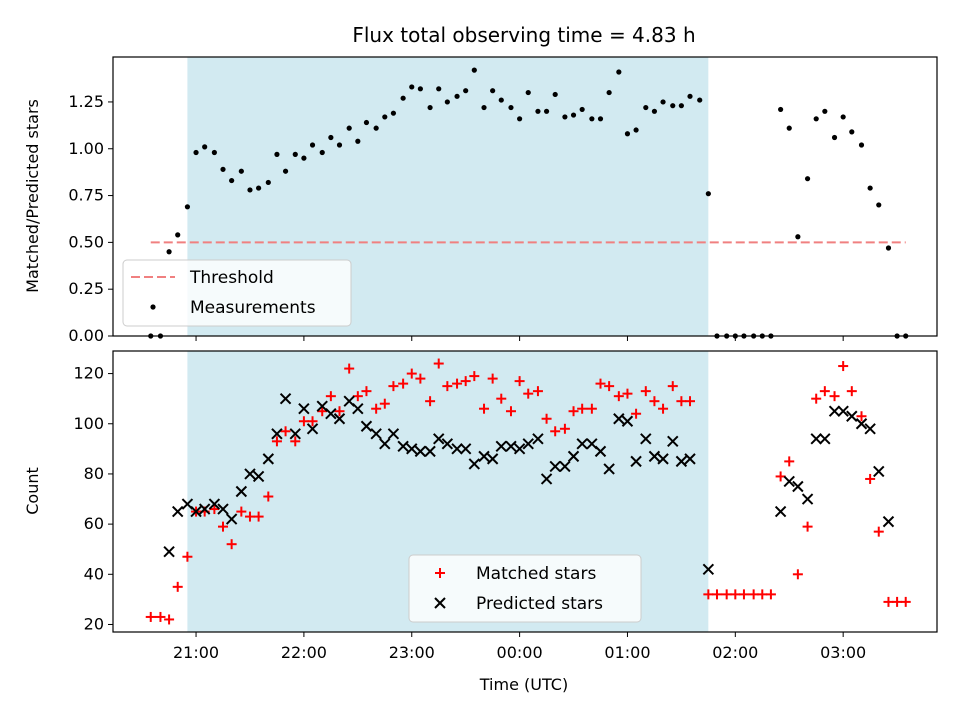 The image size is (960, 720). I want to click on legend-predicted-swatch-b, so click(440, 603).